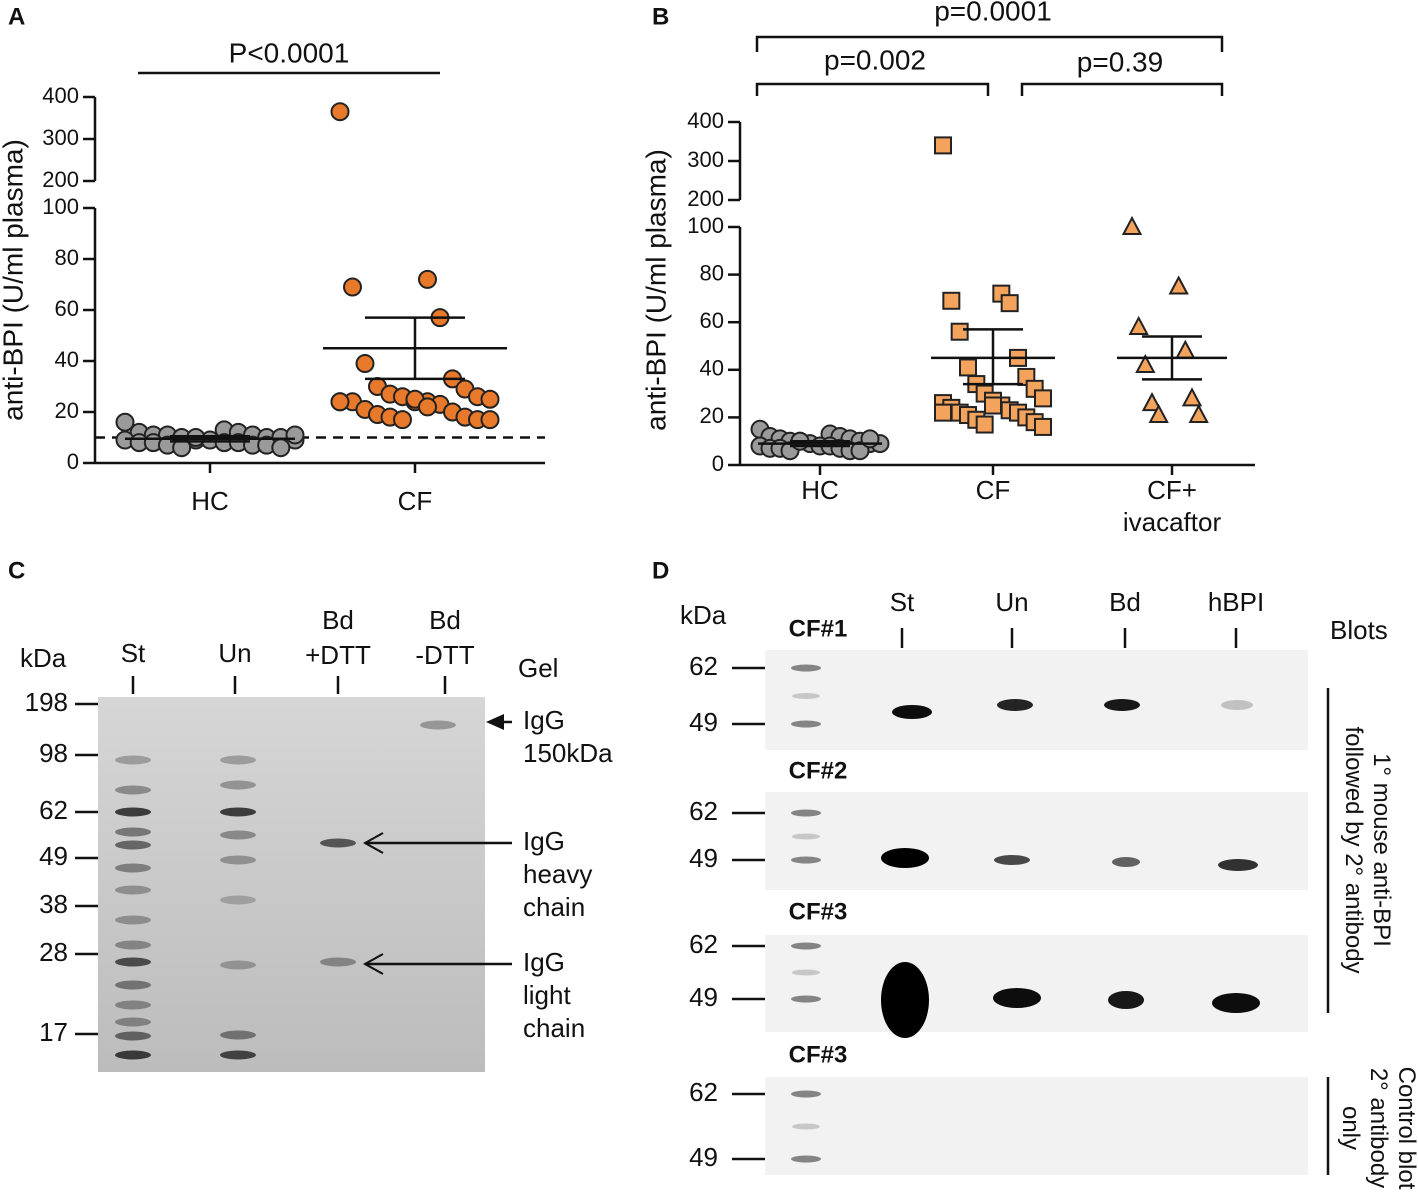  Describe the element at coordinates (43, 658) in the screenshot. I see `unit-label: kDa` at that location.